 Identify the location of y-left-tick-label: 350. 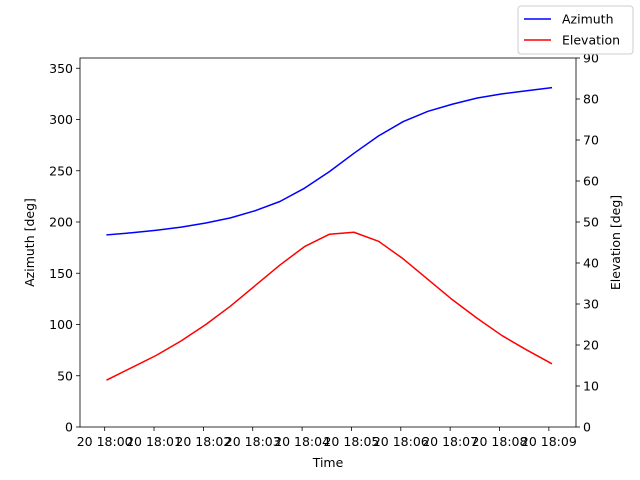
(61, 68).